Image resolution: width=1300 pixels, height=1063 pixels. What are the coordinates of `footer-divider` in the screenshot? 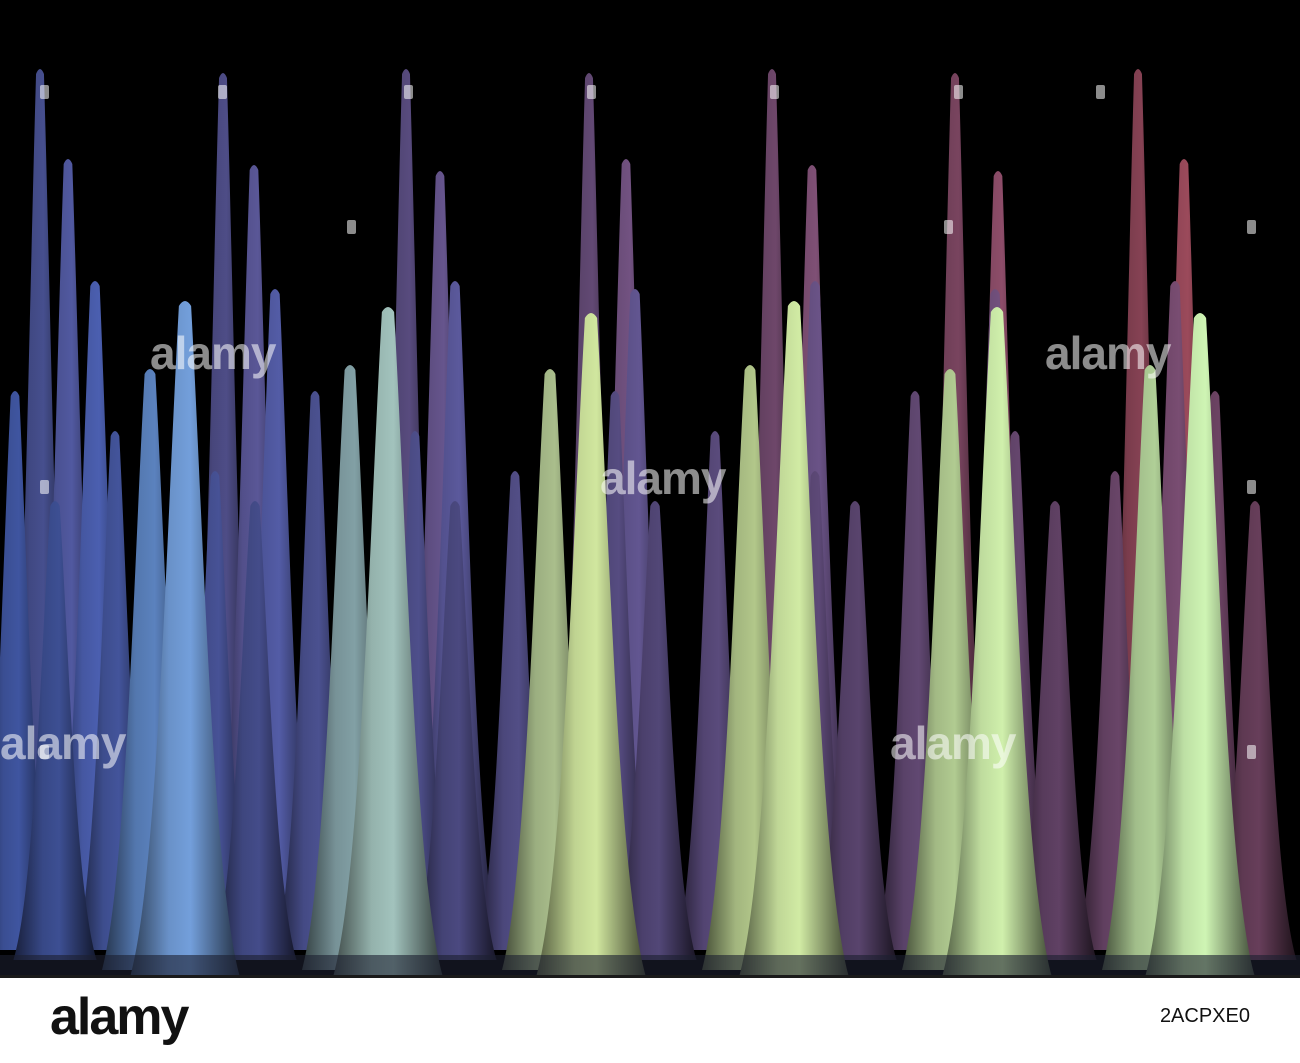 It's located at (650, 976).